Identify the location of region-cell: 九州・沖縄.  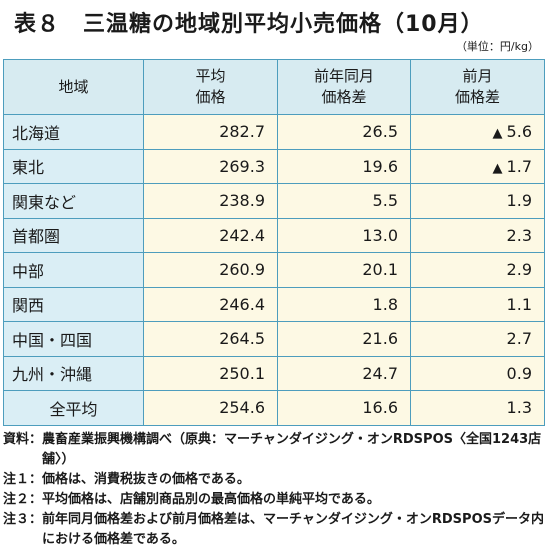
(73, 373).